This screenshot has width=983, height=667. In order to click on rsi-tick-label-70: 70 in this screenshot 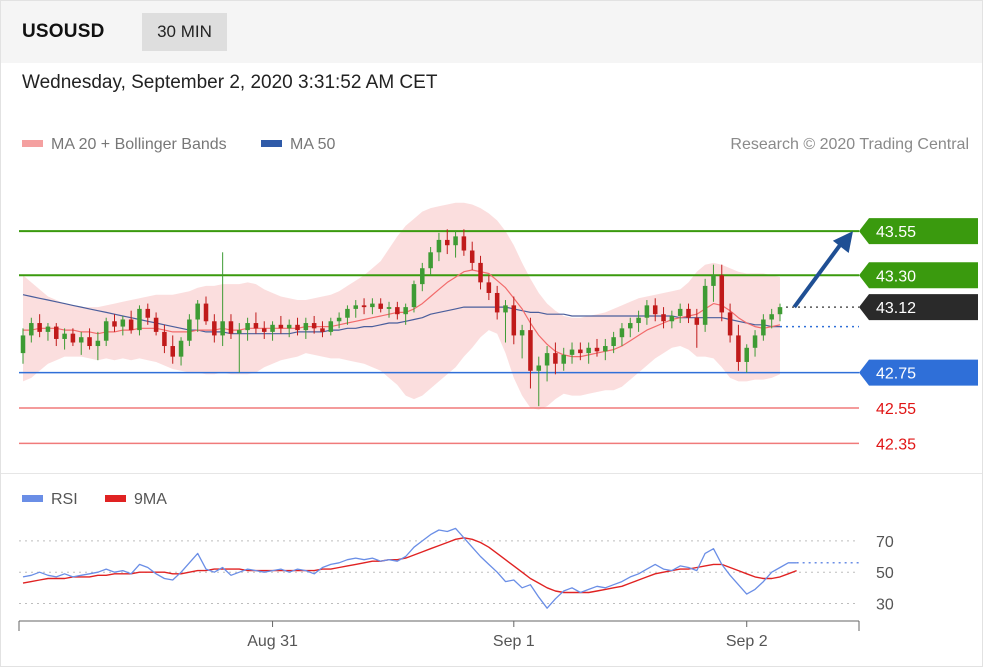, I will do `click(885, 542)`.